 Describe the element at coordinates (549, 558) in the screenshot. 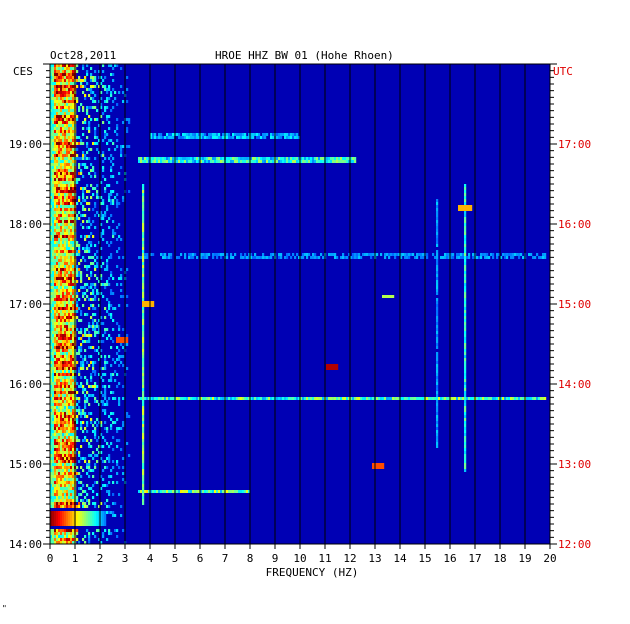

I see `x-tick-label: 20` at that location.